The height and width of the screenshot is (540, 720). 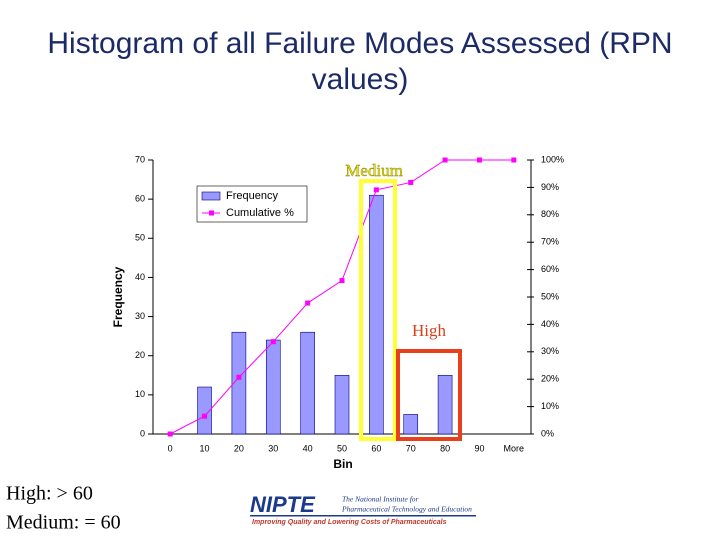 What do you see at coordinates (140, 238) in the screenshot?
I see `y-tick-label: 50` at bounding box center [140, 238].